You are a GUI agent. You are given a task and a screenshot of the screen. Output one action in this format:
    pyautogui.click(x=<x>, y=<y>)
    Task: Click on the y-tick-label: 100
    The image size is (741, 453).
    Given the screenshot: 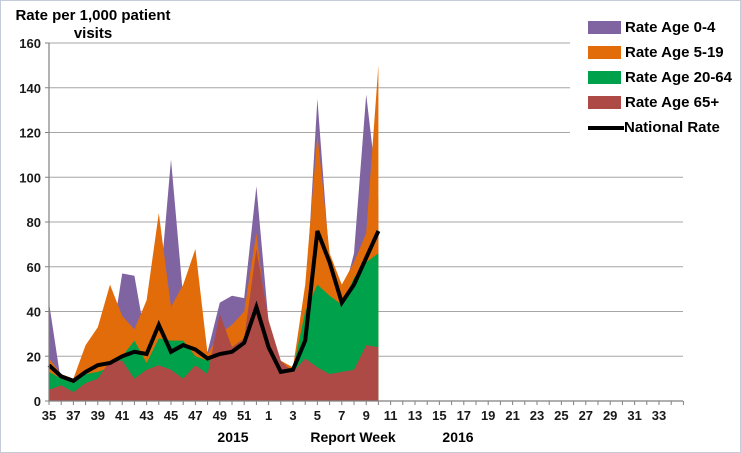 What is the action you would take?
    pyautogui.click(x=30, y=177)
    